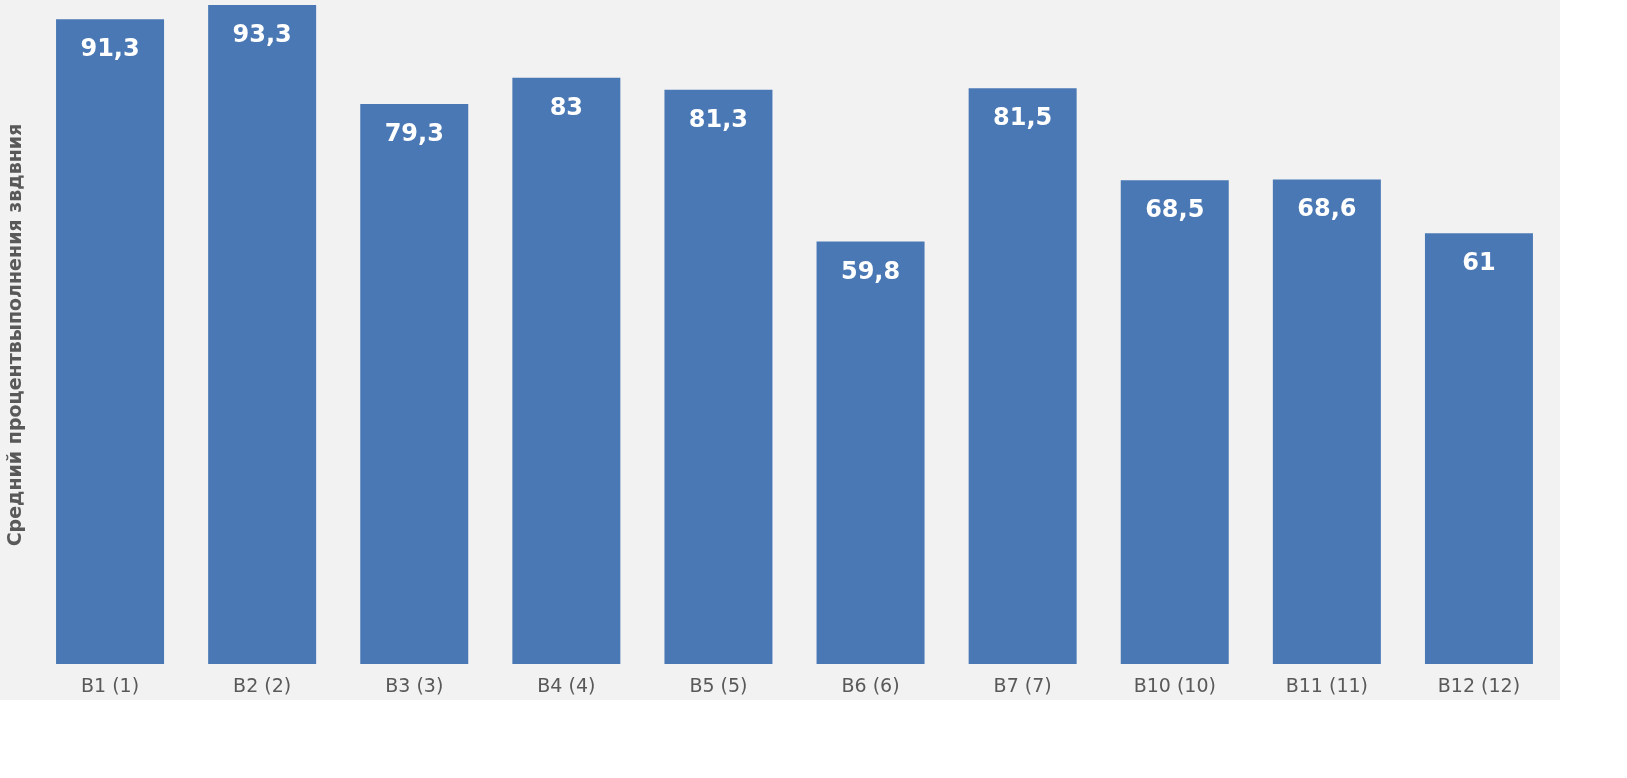  I want to click on data-label: 59,8, so click(870, 270).